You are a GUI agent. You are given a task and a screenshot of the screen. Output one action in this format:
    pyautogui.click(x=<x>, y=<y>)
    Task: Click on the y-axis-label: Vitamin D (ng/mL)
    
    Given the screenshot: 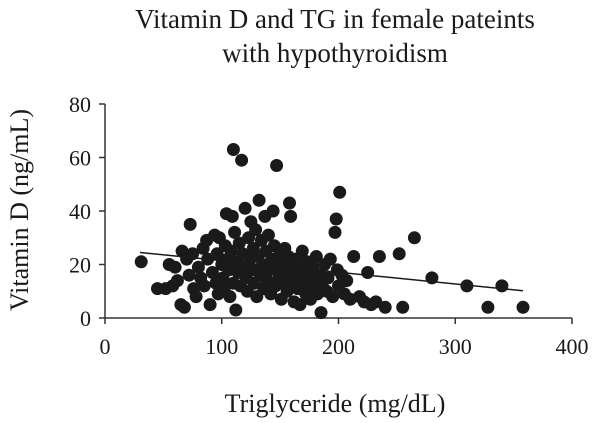 What is the action you would take?
    pyautogui.click(x=19, y=210)
    